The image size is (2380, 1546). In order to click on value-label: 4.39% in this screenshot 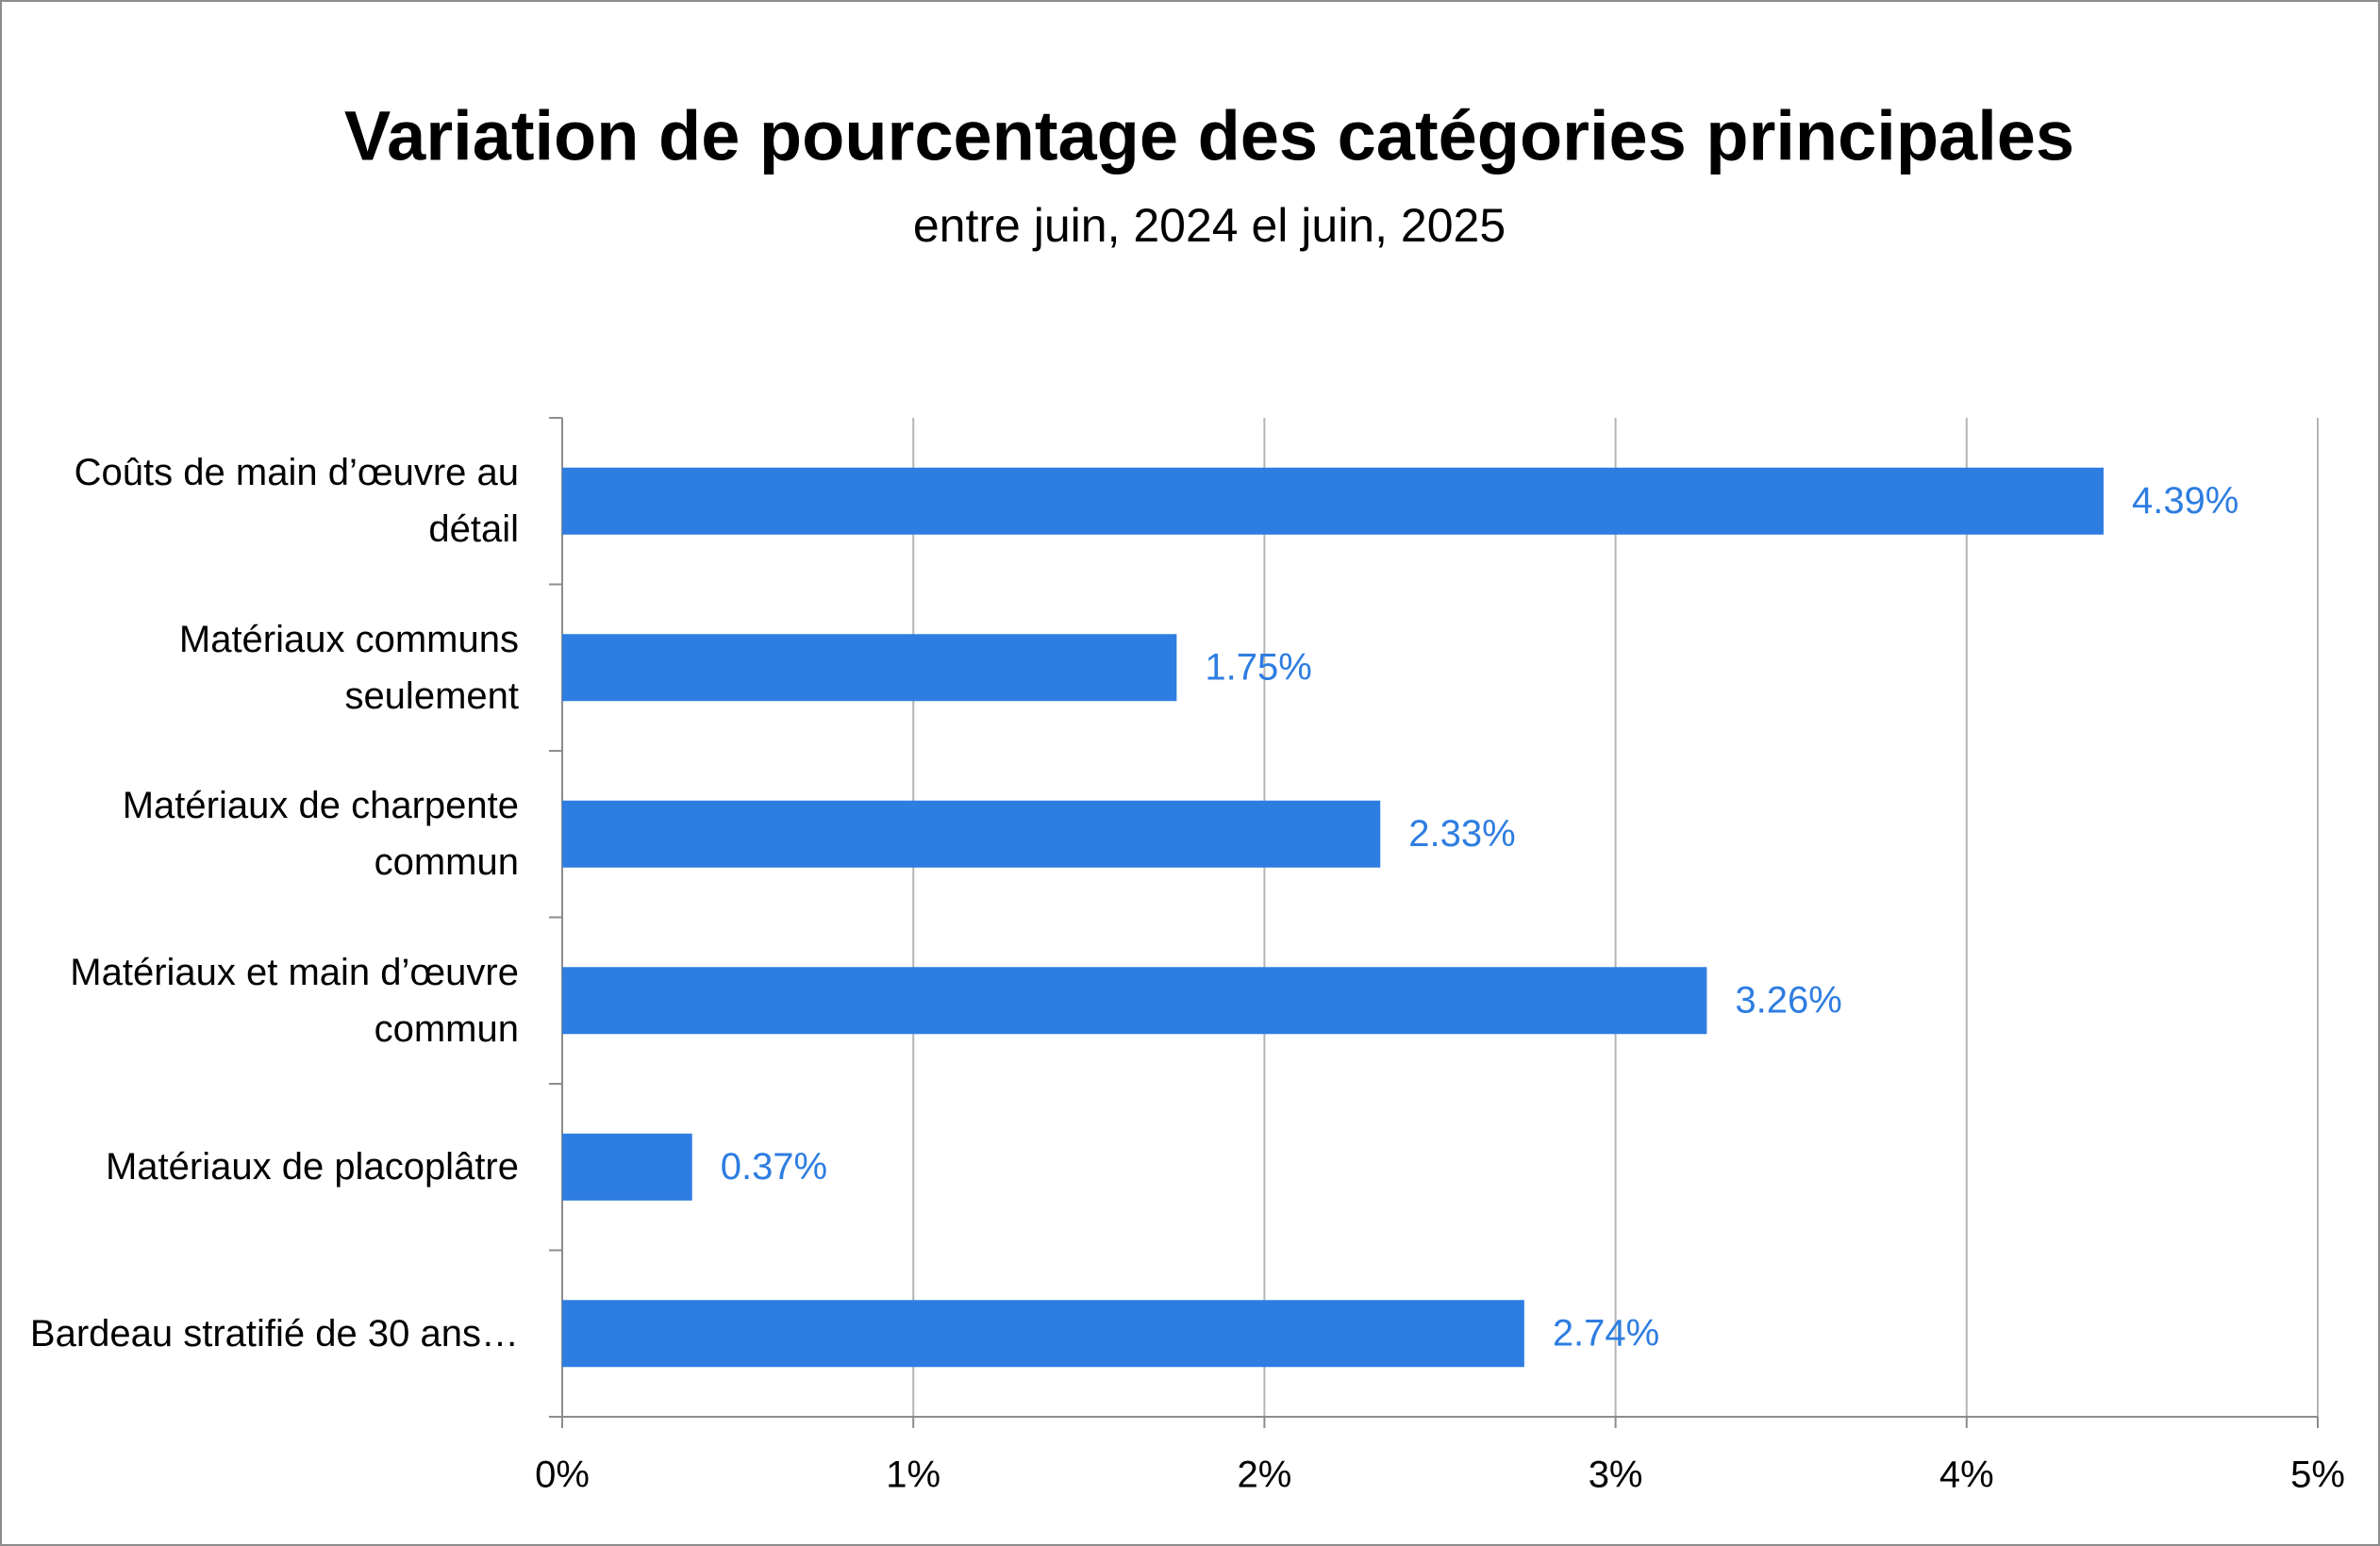, I will do `click(2185, 501)`.